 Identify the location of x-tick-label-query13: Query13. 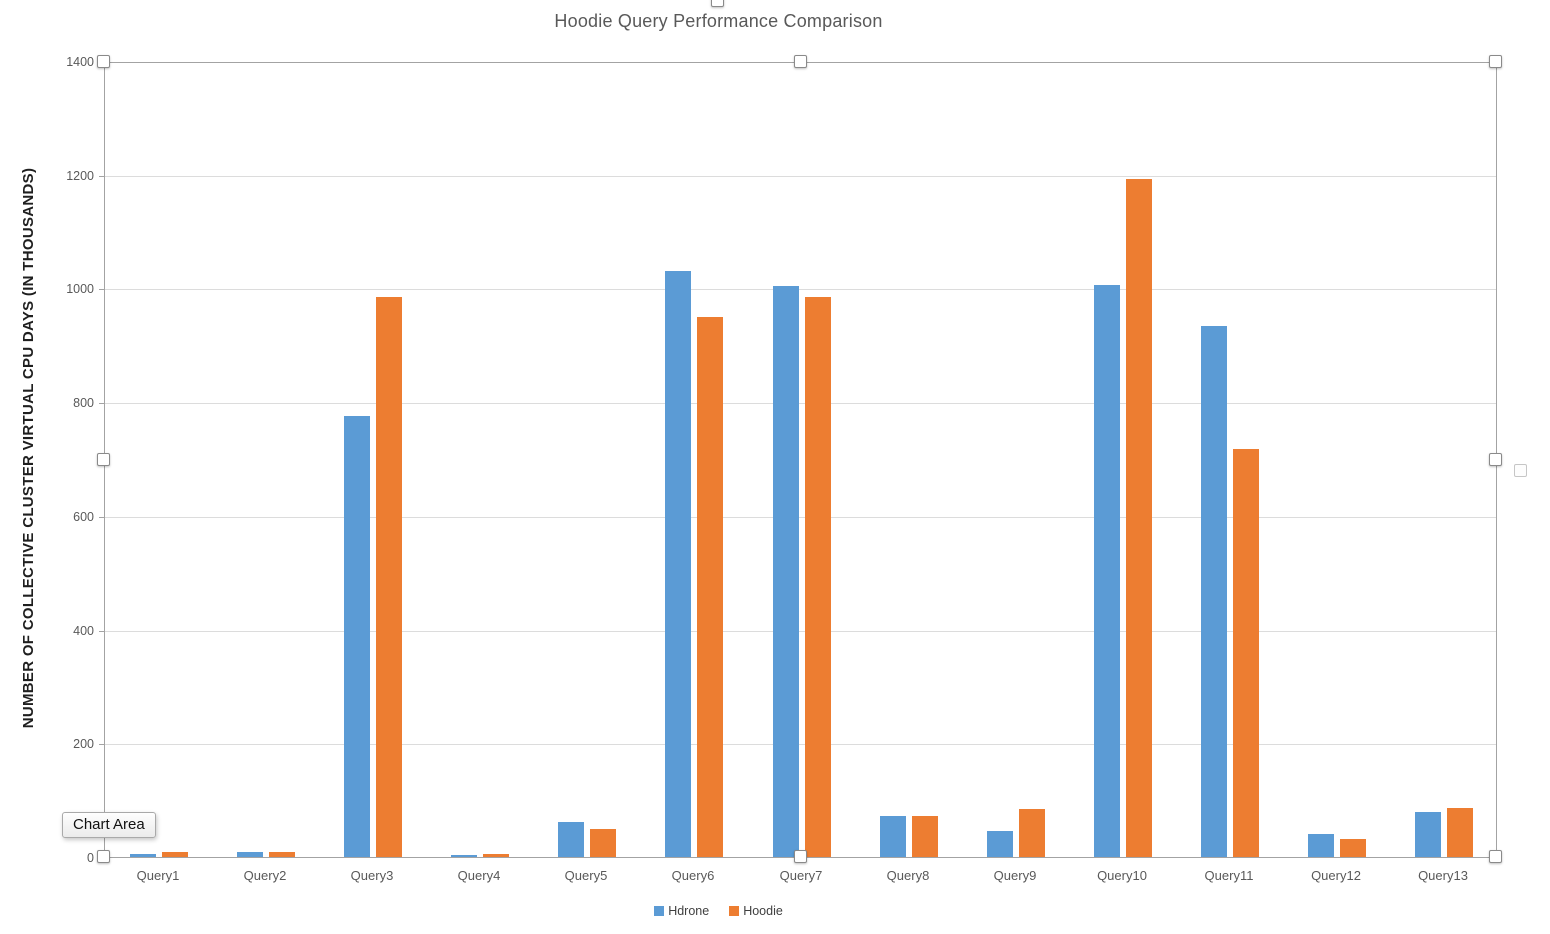
(1443, 875).